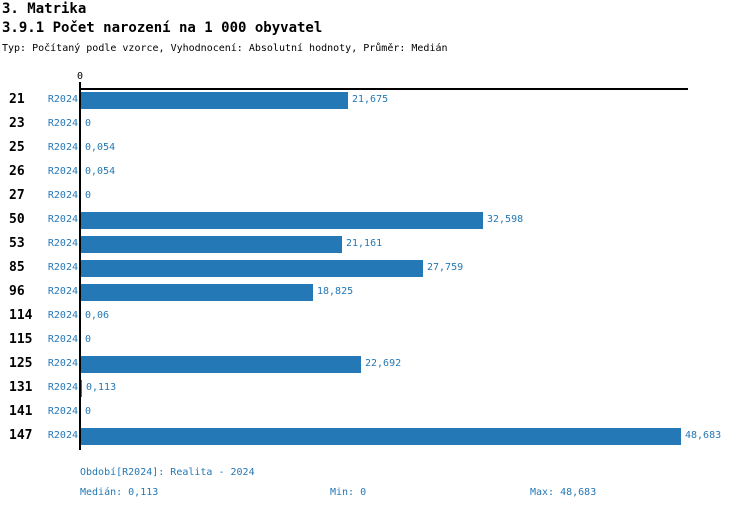 Image resolution: width=750 pixels, height=512 pixels. I want to click on chart-row: 96 R2024 18,825, so click(375, 292).